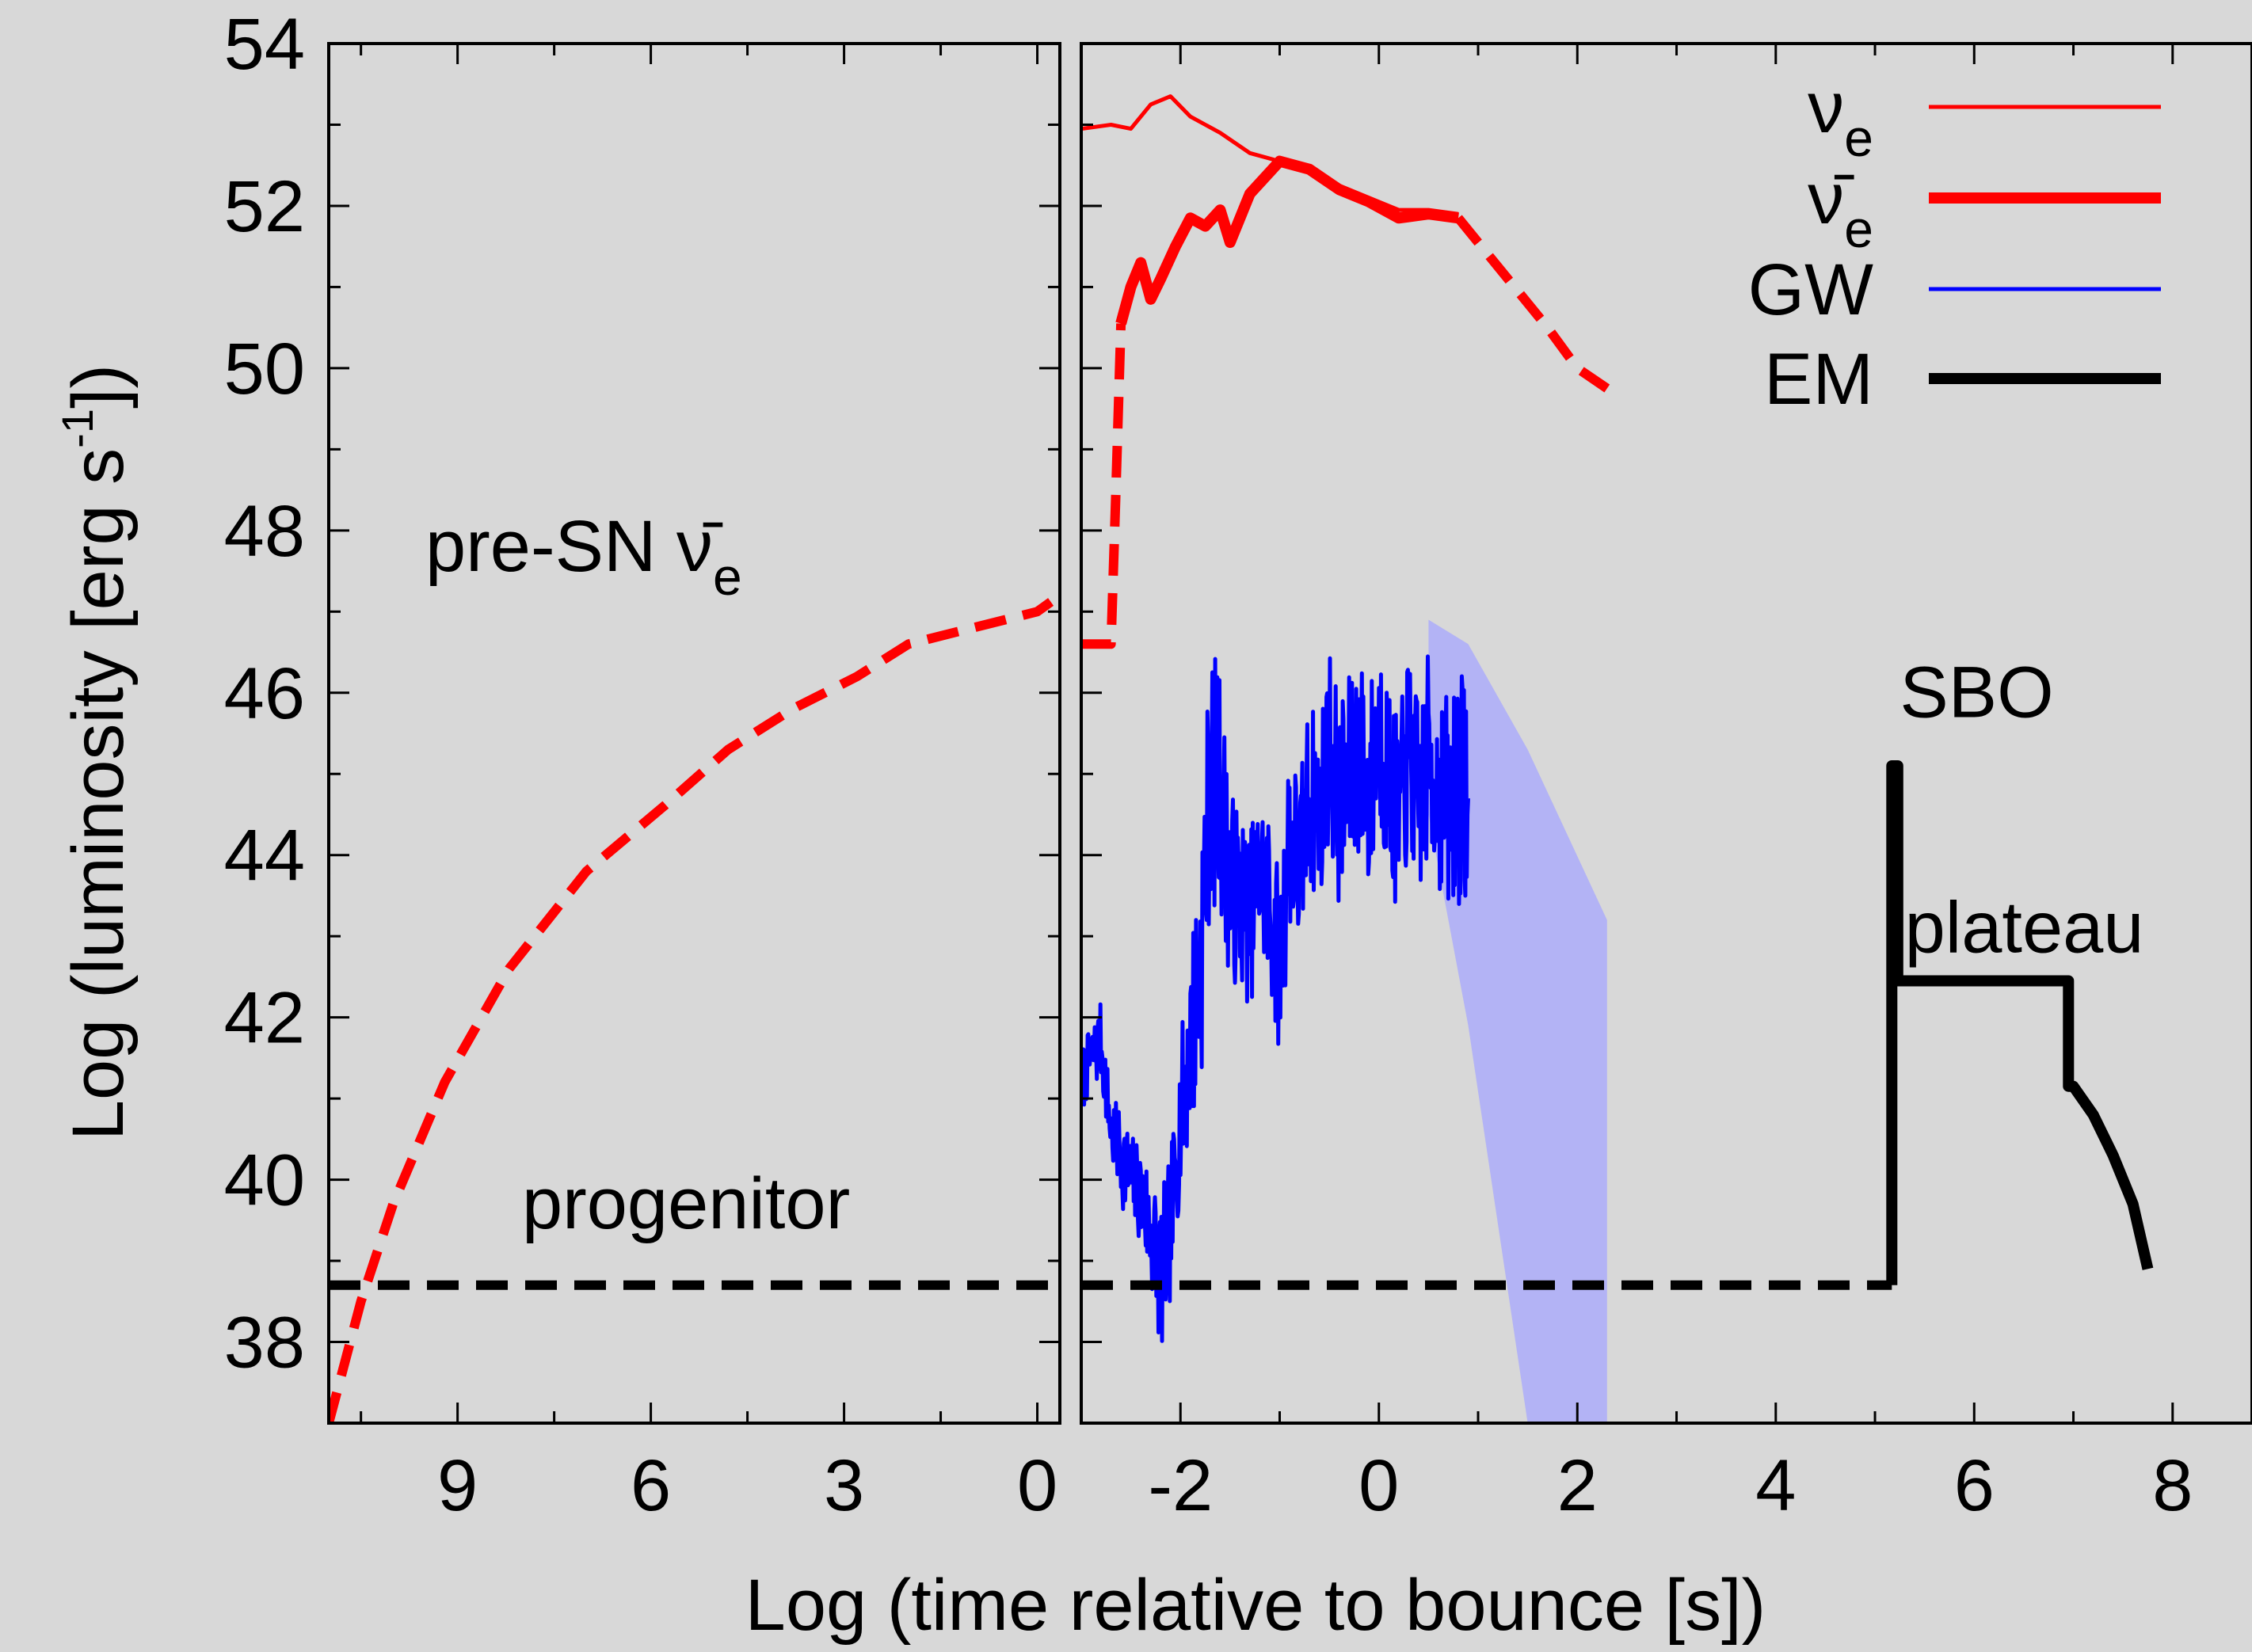  What do you see at coordinates (1037, 1485) in the screenshot?
I see `x-tick-label-pre-bounce: 0` at bounding box center [1037, 1485].